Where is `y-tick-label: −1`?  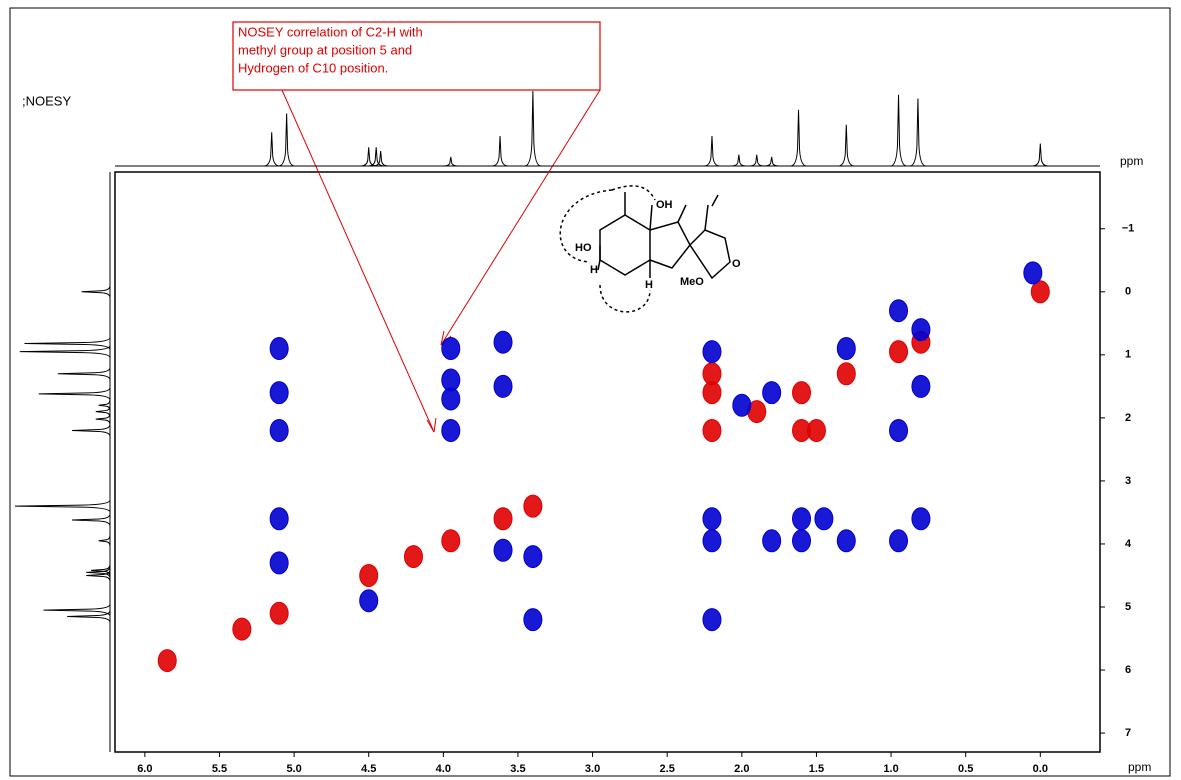
y-tick-label: −1 is located at coordinates (1128, 229).